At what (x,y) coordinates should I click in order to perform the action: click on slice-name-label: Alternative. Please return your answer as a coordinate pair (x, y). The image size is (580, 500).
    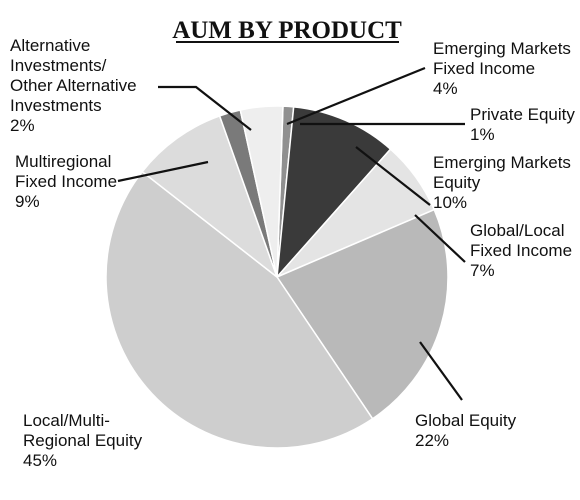
    Looking at the image, I should click on (50, 45).